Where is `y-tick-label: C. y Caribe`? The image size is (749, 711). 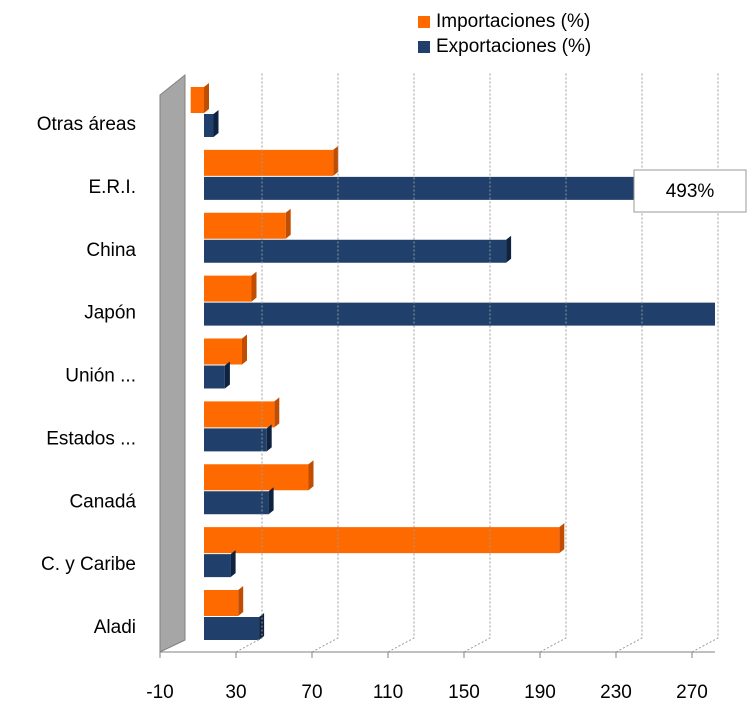
y-tick-label: C. y Caribe is located at coordinates (88, 564).